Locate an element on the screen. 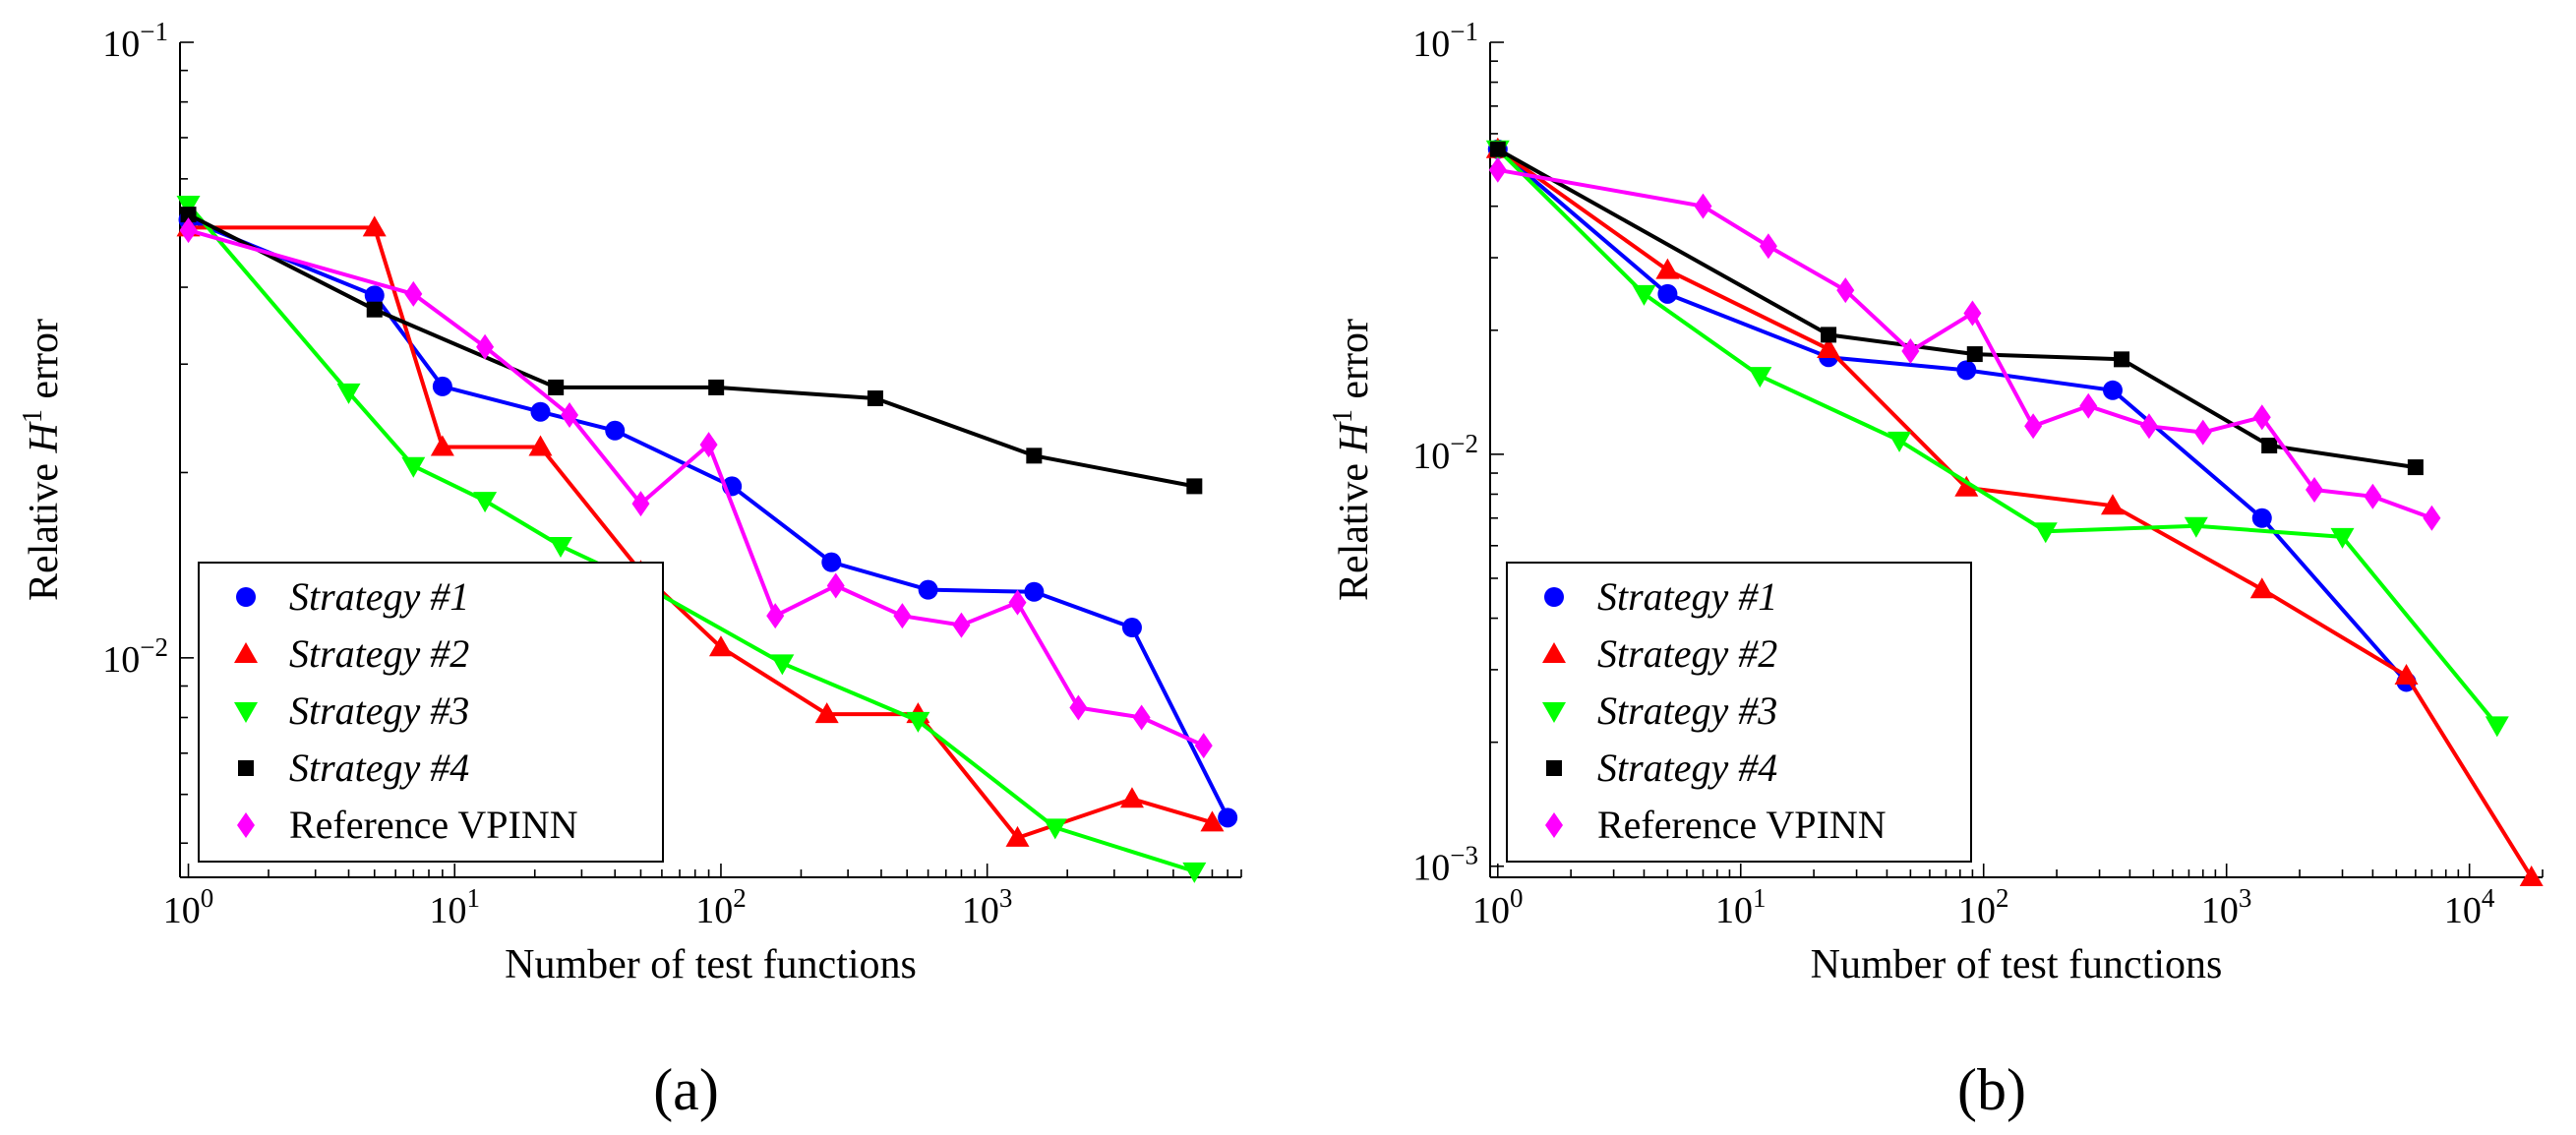  y-tick-label: 10⁻³ is located at coordinates (1445, 865).